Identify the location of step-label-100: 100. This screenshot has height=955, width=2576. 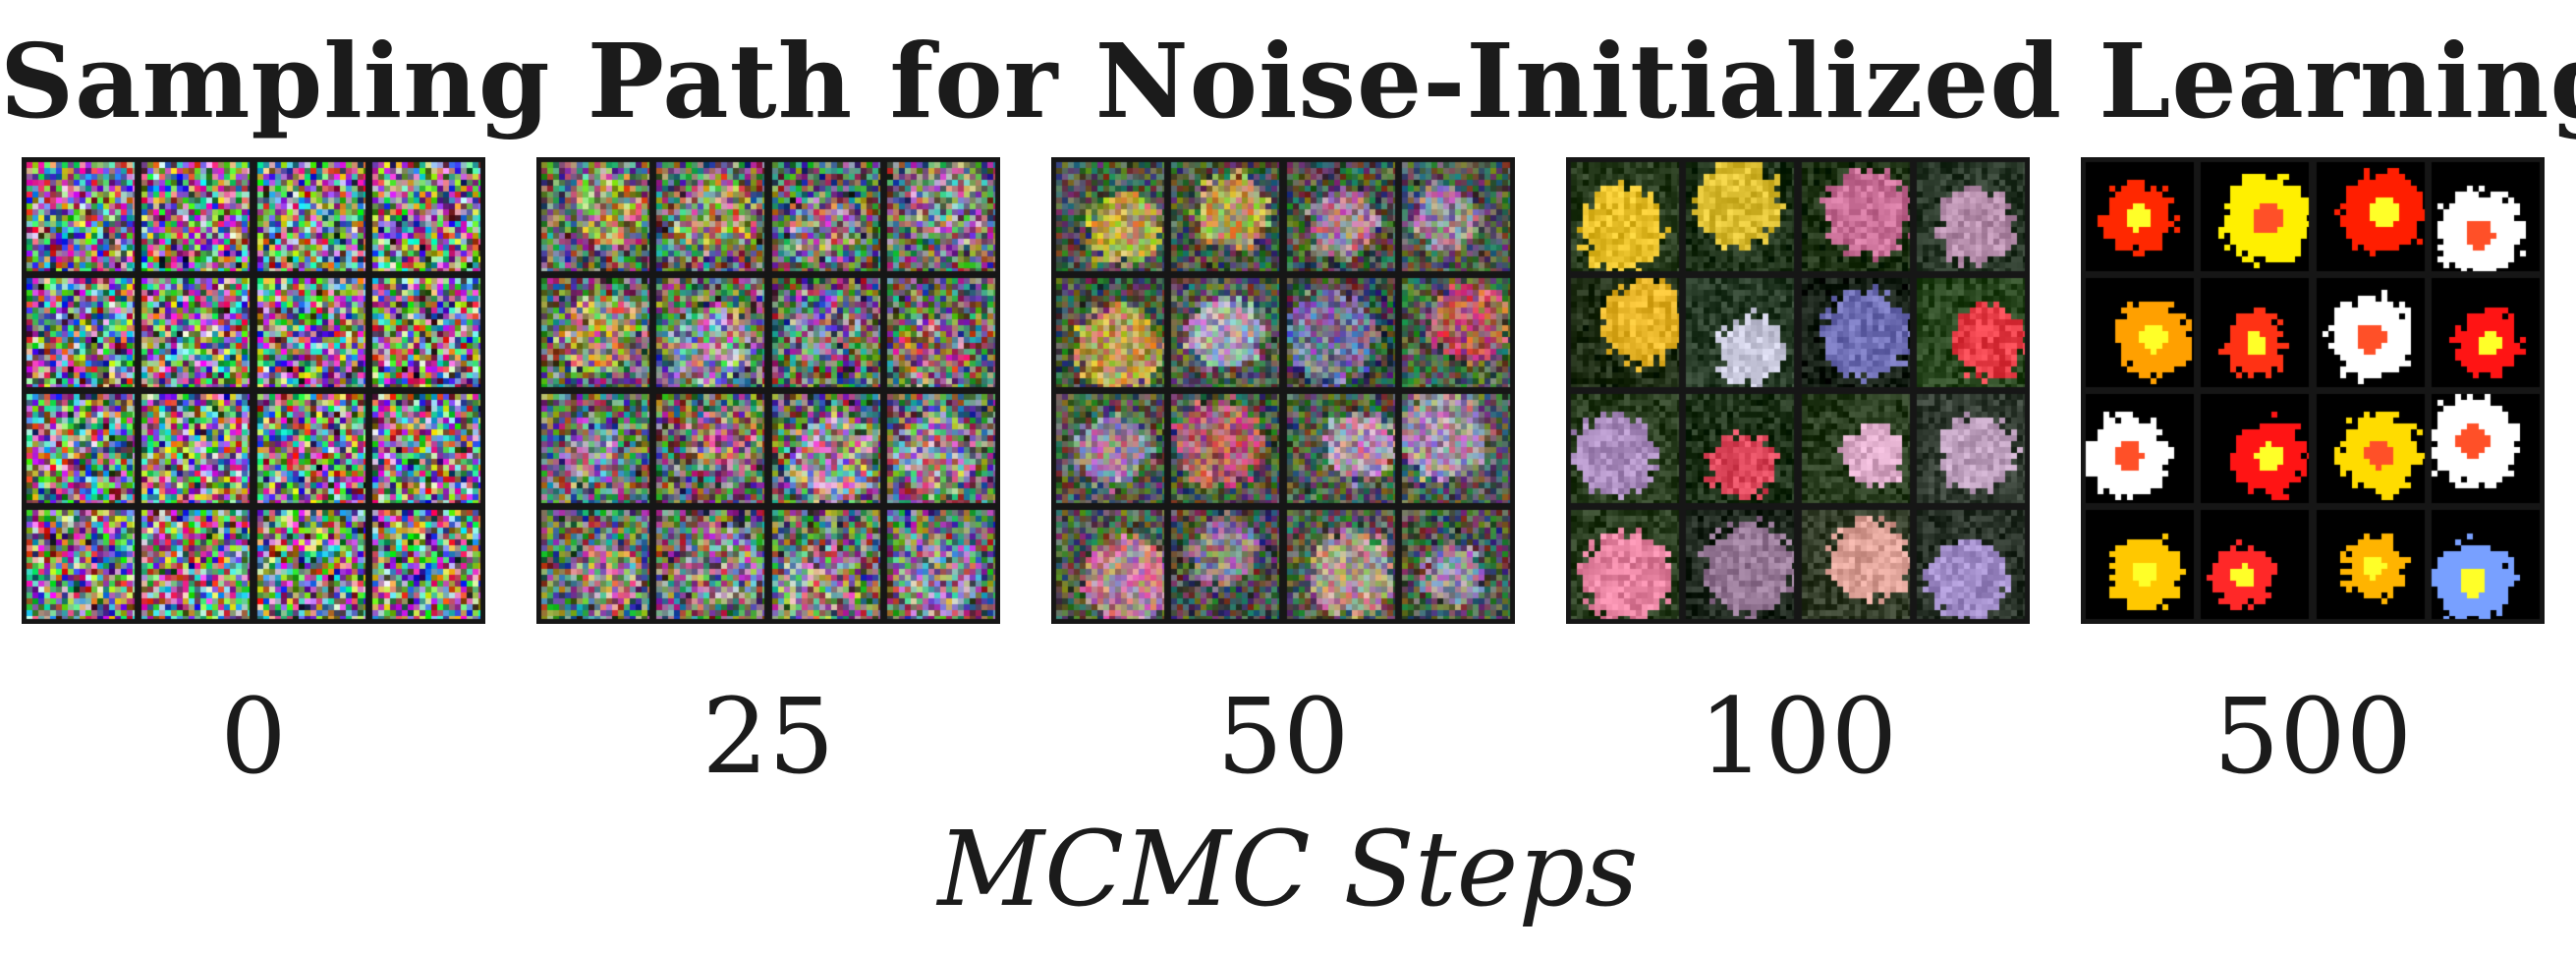
(1798, 736).